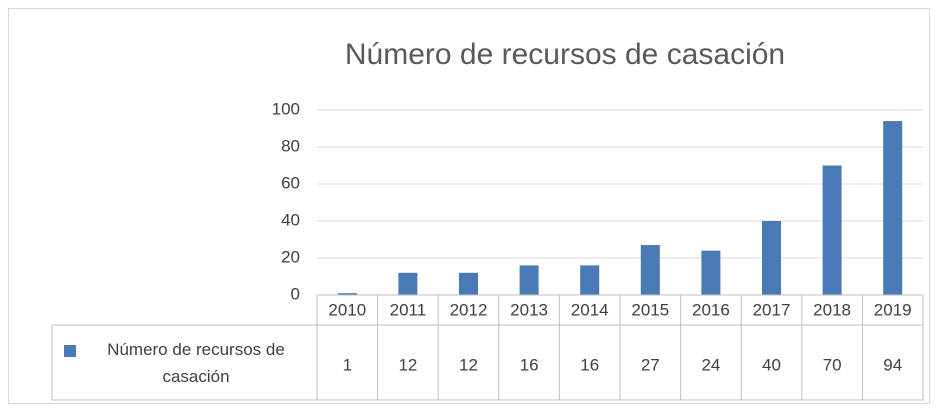  Describe the element at coordinates (469, 309) in the screenshot. I see `x-tick-label: 2012` at that location.